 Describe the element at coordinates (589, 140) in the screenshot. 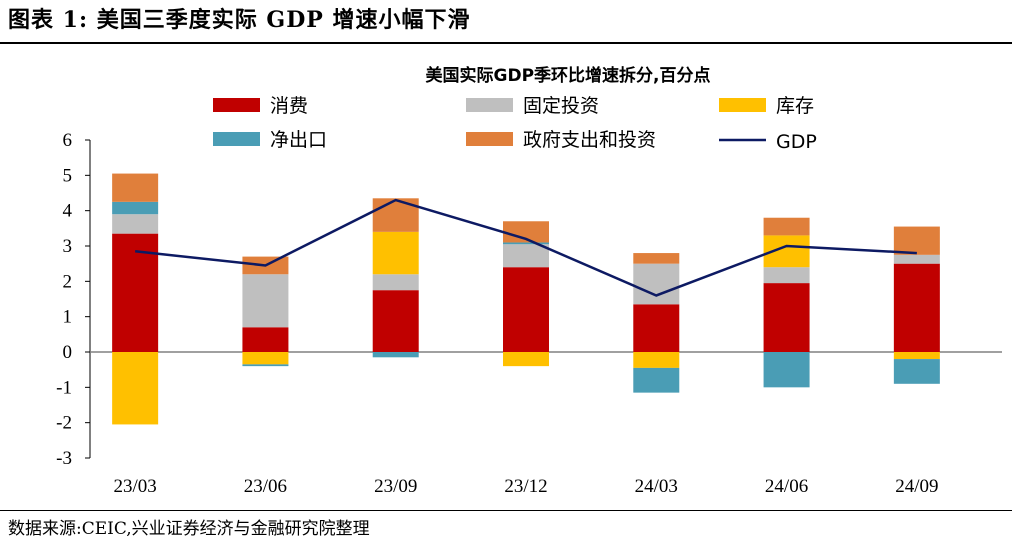

I see `legend-label-government: 政府支出和投资` at that location.